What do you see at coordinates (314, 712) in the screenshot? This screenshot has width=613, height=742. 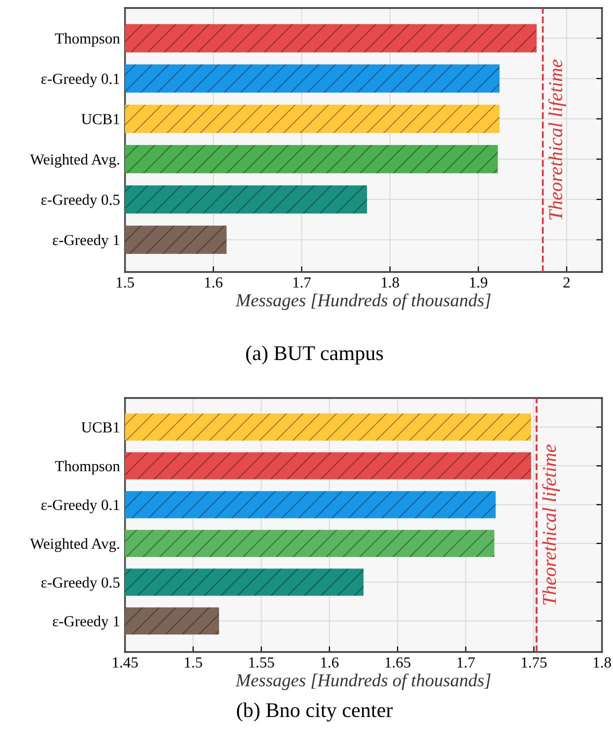 I see `text: (b) Bno city center` at bounding box center [314, 712].